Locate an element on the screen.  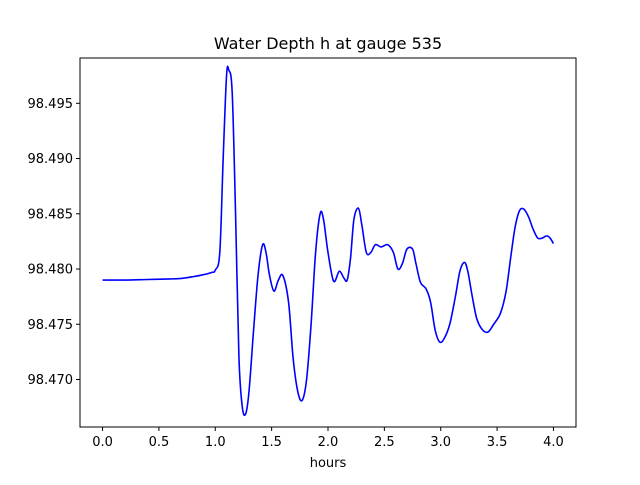
x-tick-label: 3.5 is located at coordinates (497, 442).